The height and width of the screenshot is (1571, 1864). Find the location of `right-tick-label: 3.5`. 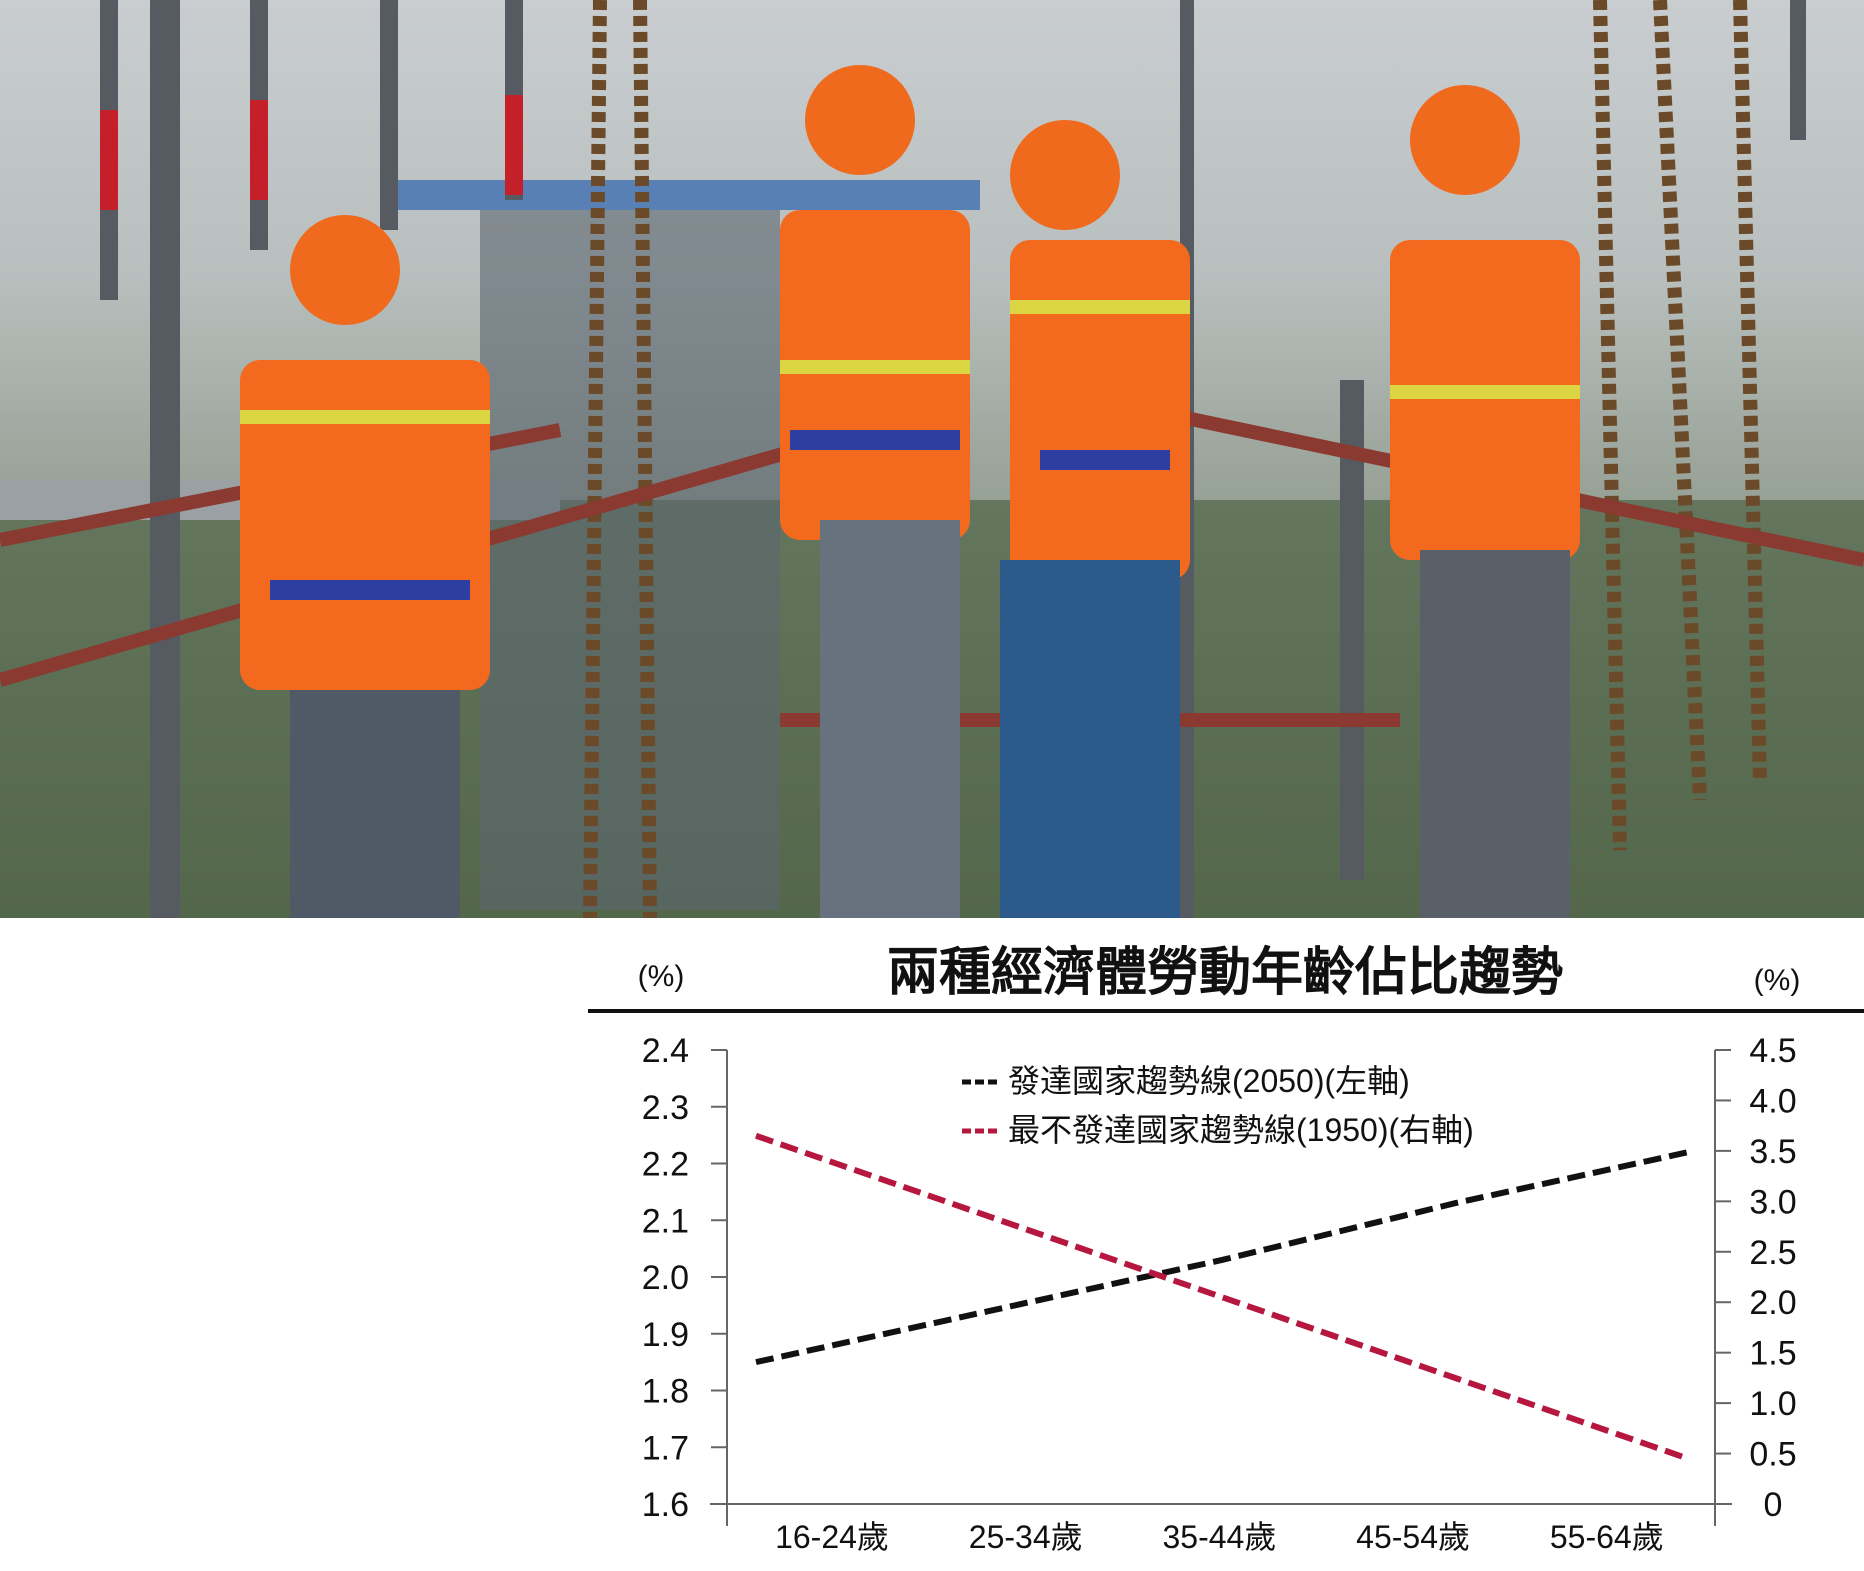

right-tick-label: 3.5 is located at coordinates (1772, 1152).